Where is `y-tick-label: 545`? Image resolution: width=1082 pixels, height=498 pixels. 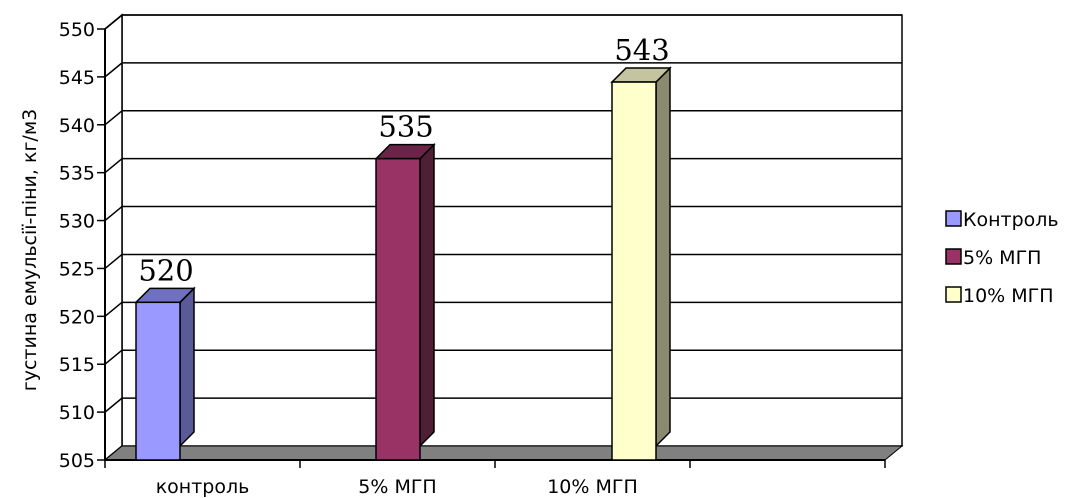
y-tick-label: 545 is located at coordinates (77, 78).